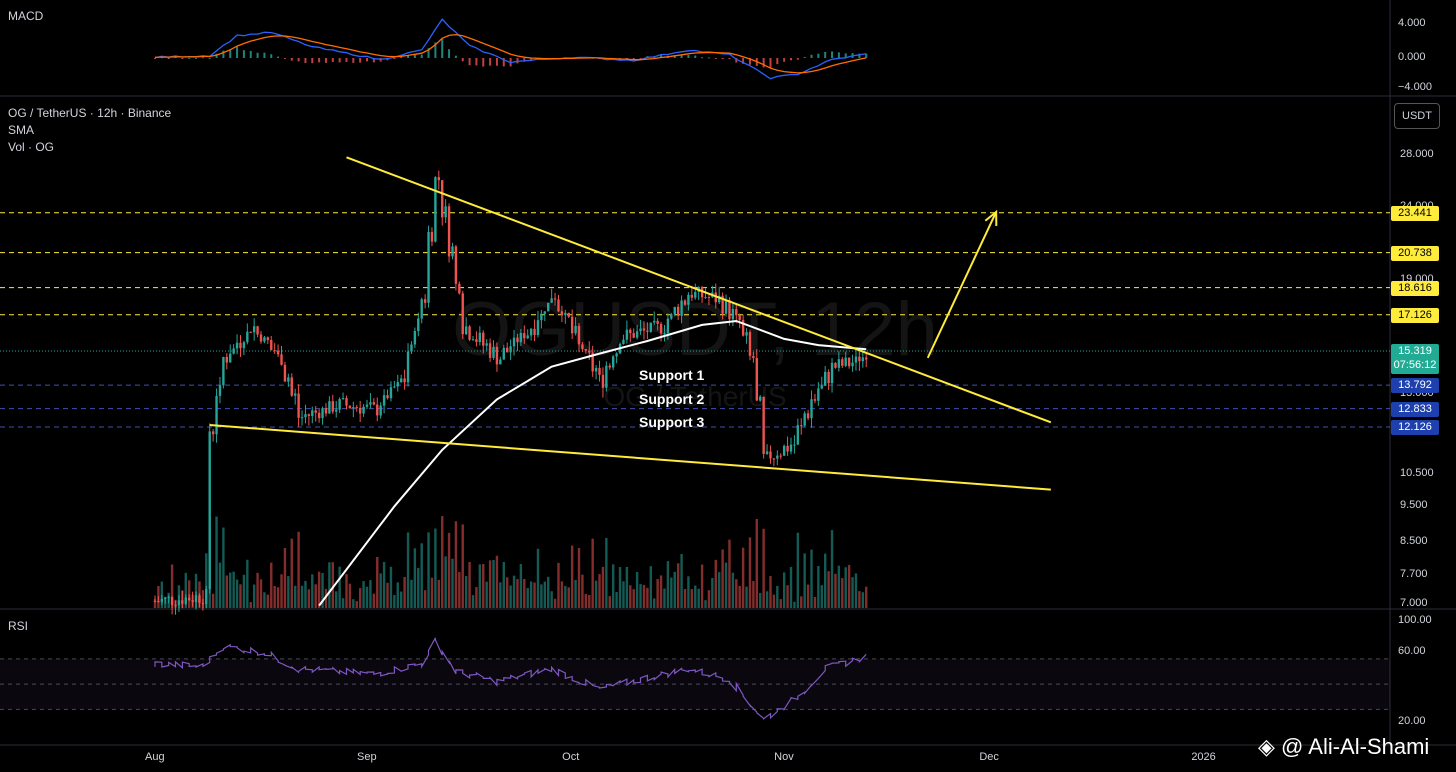 This screenshot has height=772, width=1456. Describe the element at coordinates (630, 457) in the screenshot. I see `trendline-lower` at that location.